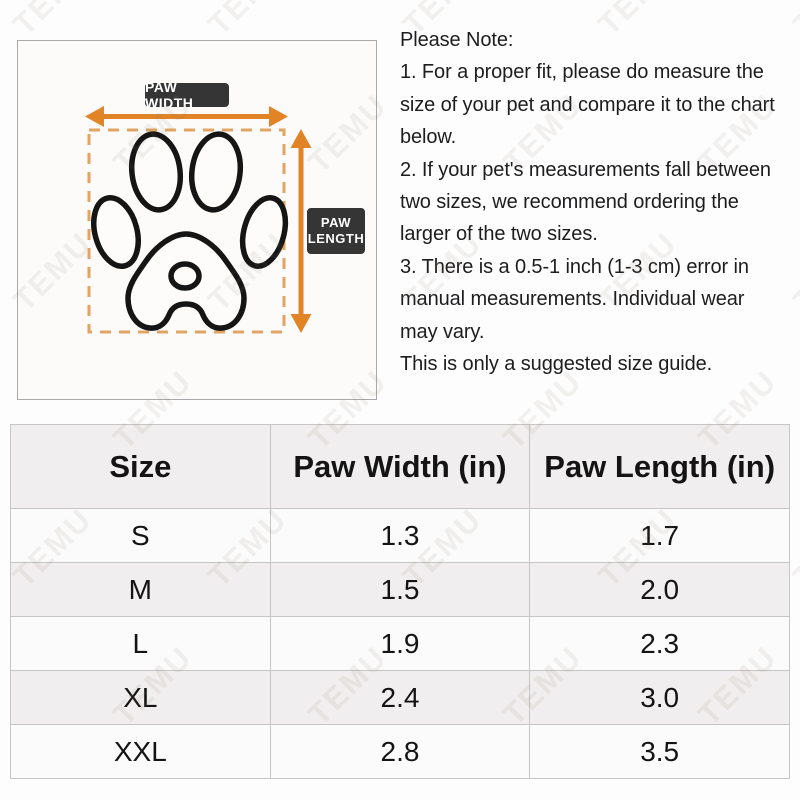  I want to click on note-line-6: larger of the two sizes., so click(499, 234).